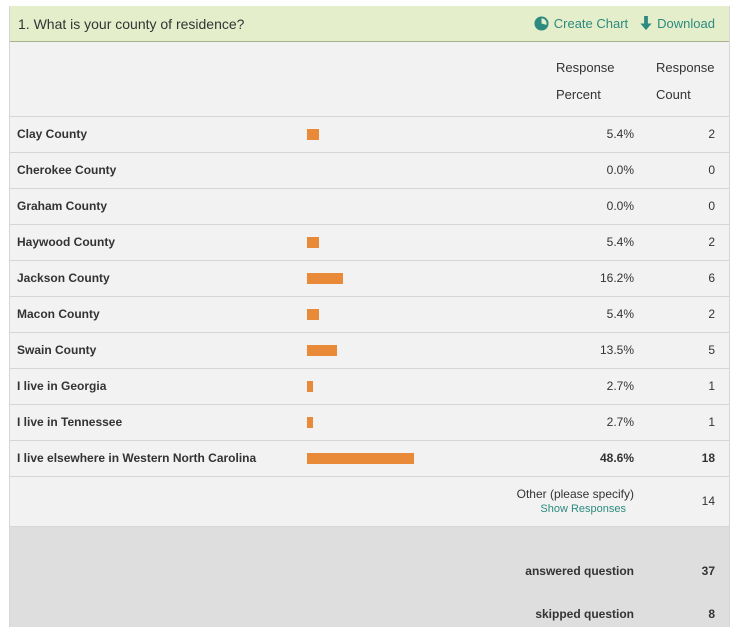 The height and width of the screenshot is (636, 742). Describe the element at coordinates (616, 350) in the screenshot. I see `response-percent: 13.5%` at that location.